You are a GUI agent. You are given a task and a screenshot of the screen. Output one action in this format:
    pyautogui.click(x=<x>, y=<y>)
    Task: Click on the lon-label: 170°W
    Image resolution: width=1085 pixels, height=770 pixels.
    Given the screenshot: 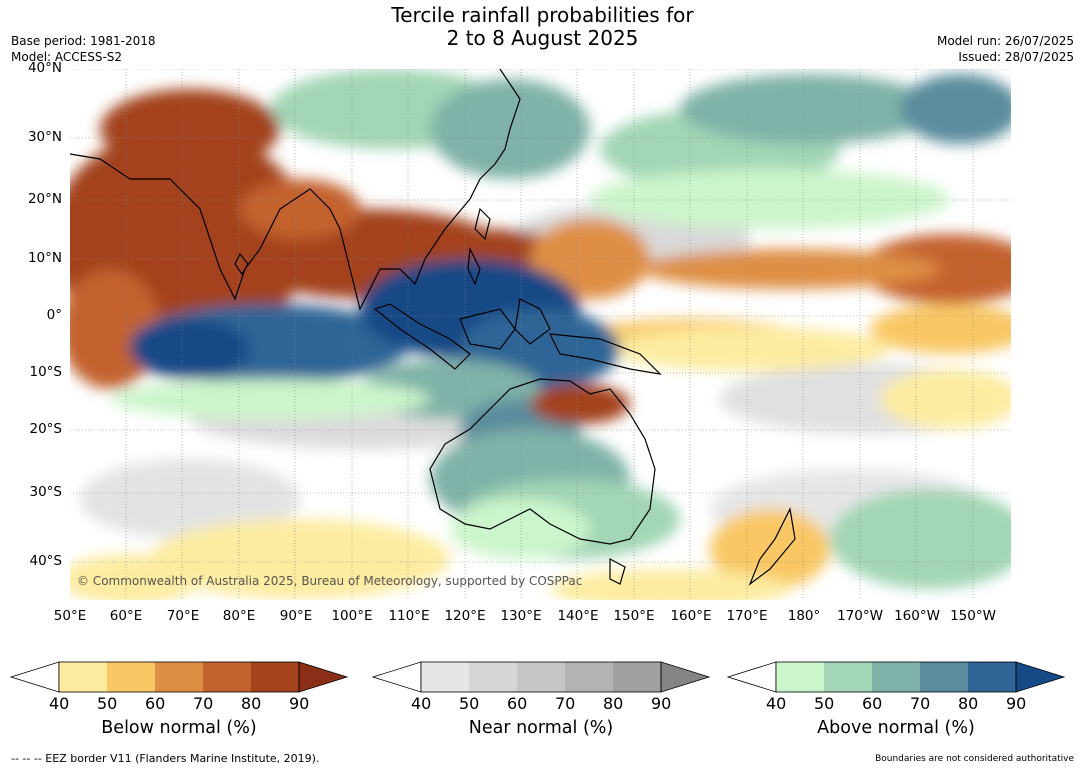 What is the action you would take?
    pyautogui.click(x=860, y=616)
    